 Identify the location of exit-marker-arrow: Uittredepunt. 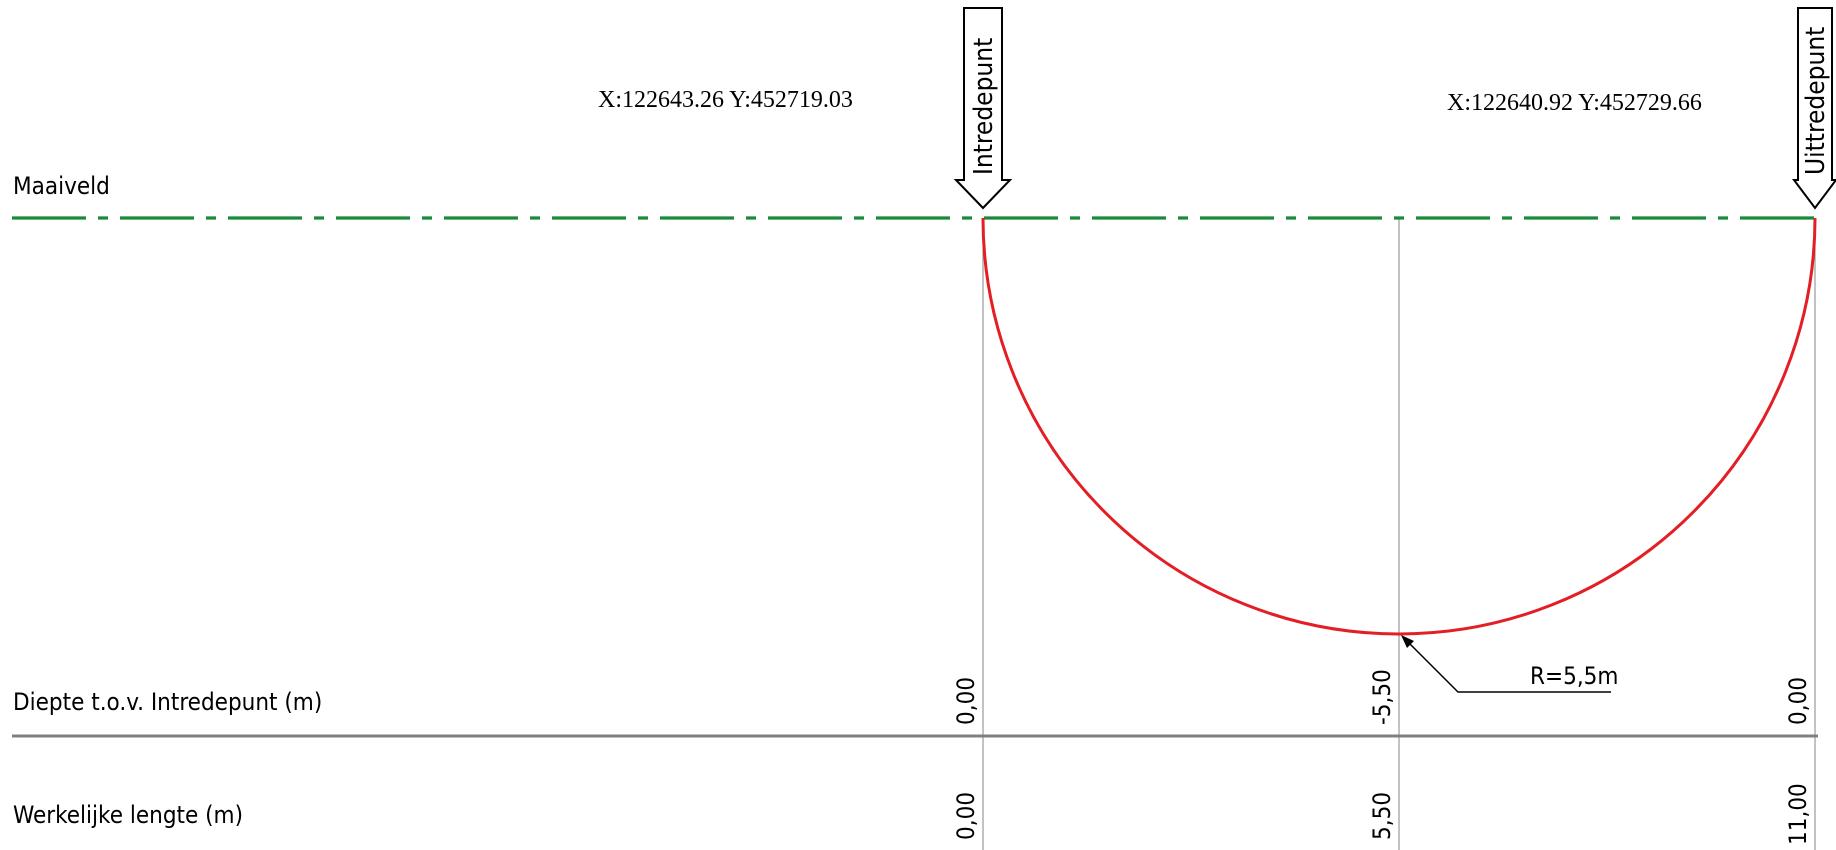
(1814, 108).